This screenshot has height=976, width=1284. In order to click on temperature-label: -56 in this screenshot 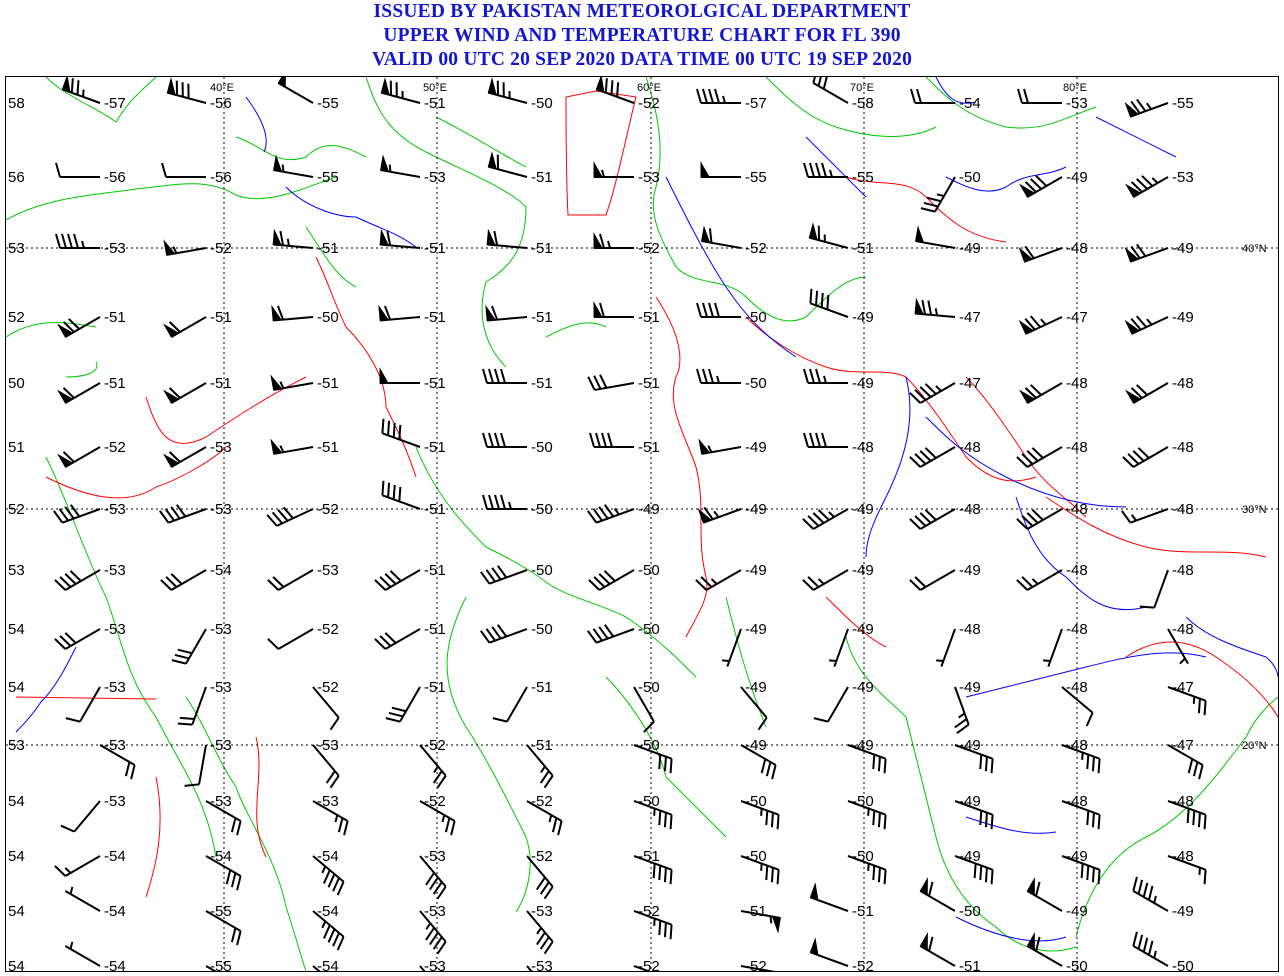, I will do `click(221, 103)`.